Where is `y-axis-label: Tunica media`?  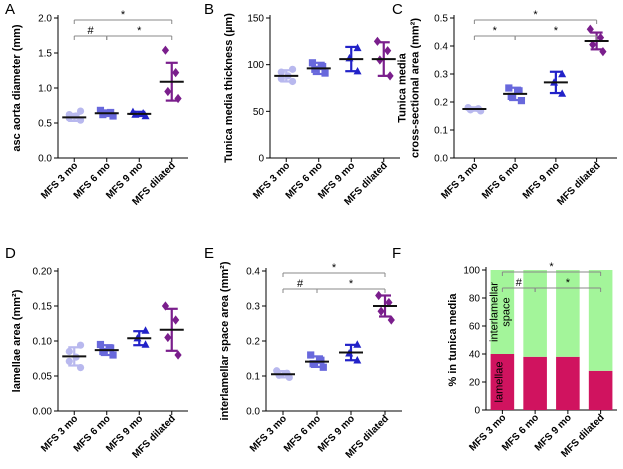 y-axis-label: Tunica media is located at coordinates (403, 87).